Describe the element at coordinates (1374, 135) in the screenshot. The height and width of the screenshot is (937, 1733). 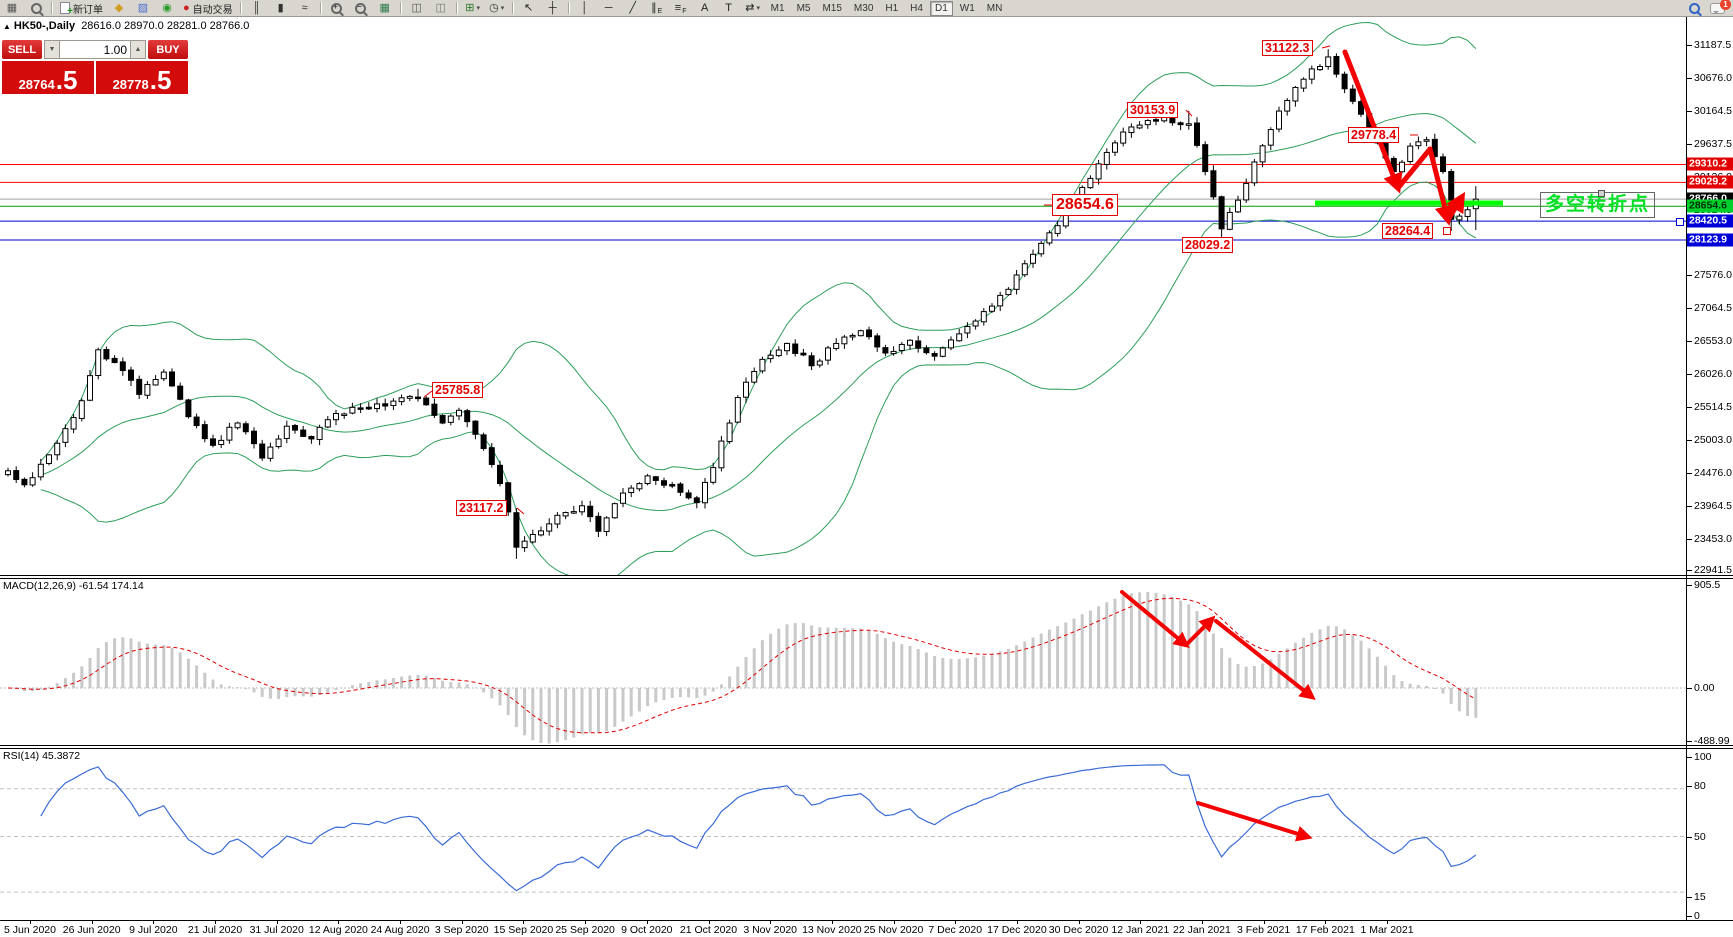
I see `price-annotation-label: 29778.4` at that location.